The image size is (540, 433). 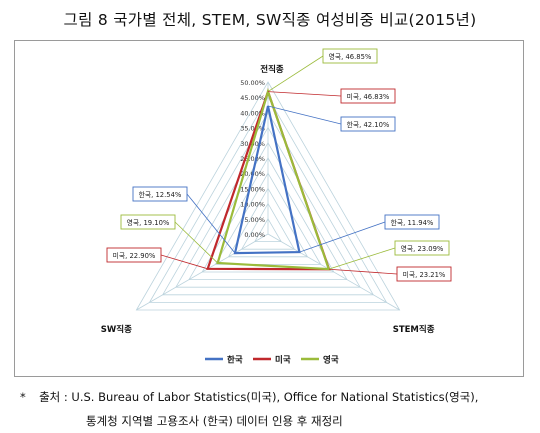 I want to click on axis-label-2: SW직종, so click(x=116, y=329).